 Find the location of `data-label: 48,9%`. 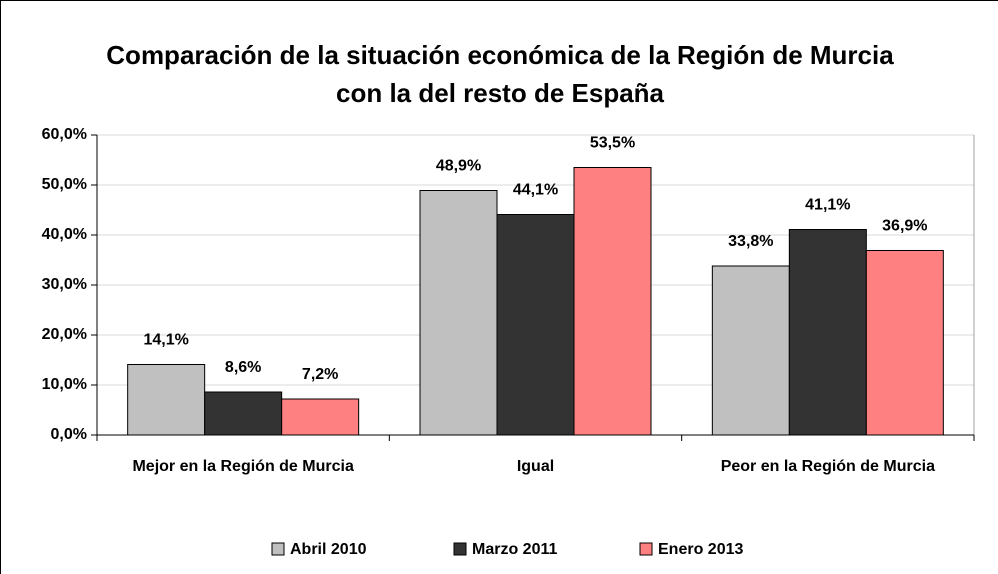

data-label: 48,9% is located at coordinates (458, 166).